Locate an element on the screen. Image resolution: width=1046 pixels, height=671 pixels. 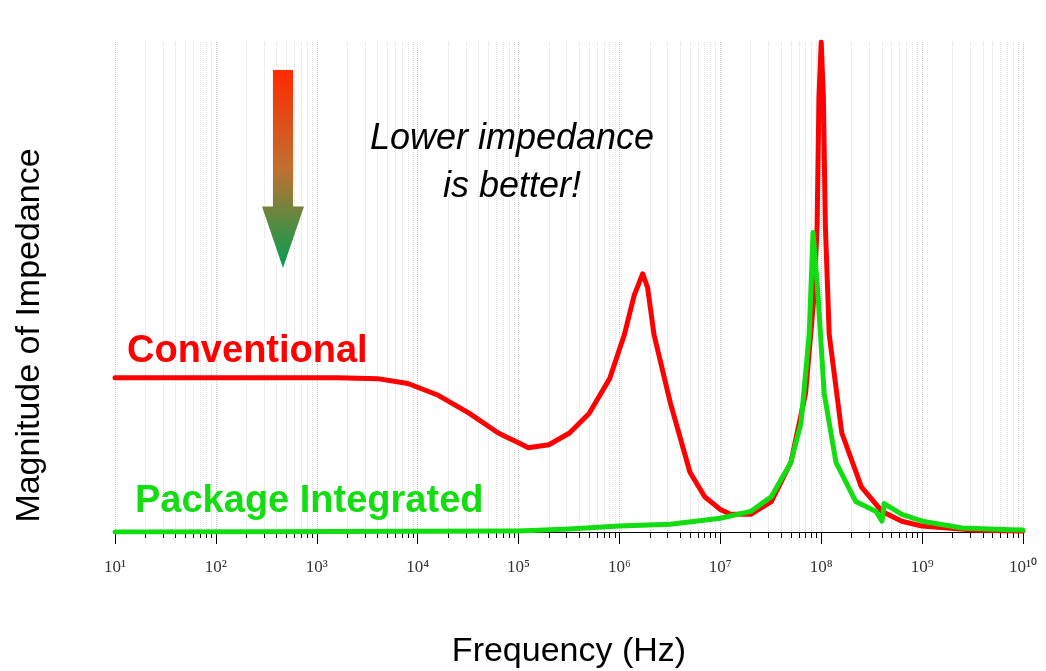
series-label: Conventional is located at coordinates (247, 348).